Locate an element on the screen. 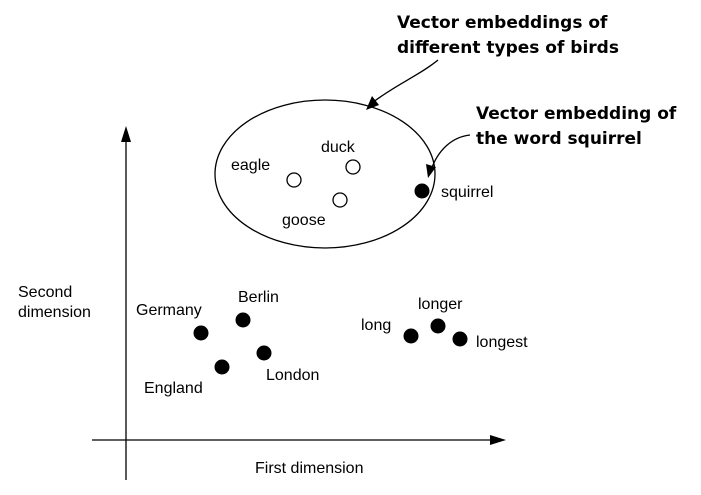 The height and width of the screenshot is (495, 701). longest-label: longest is located at coordinates (502, 342).